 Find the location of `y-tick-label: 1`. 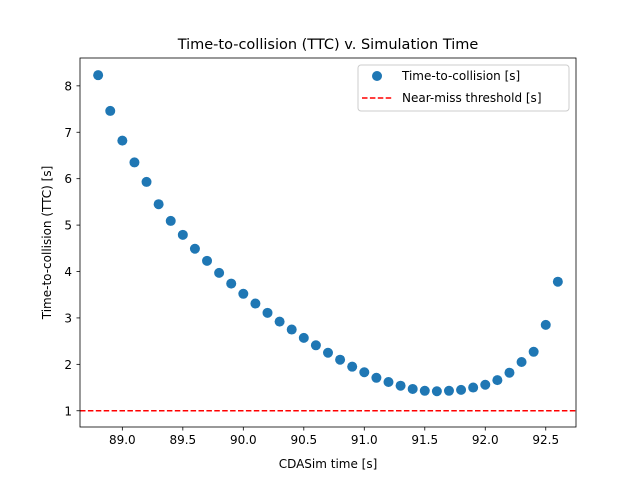

y-tick-label: 1 is located at coordinates (68, 411).